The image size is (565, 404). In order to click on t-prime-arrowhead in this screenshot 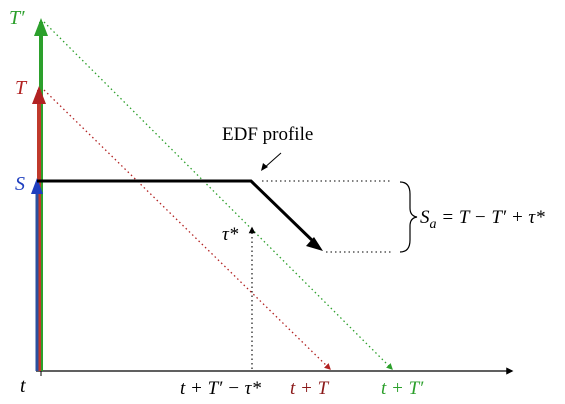, I will do `click(41, 27)`.